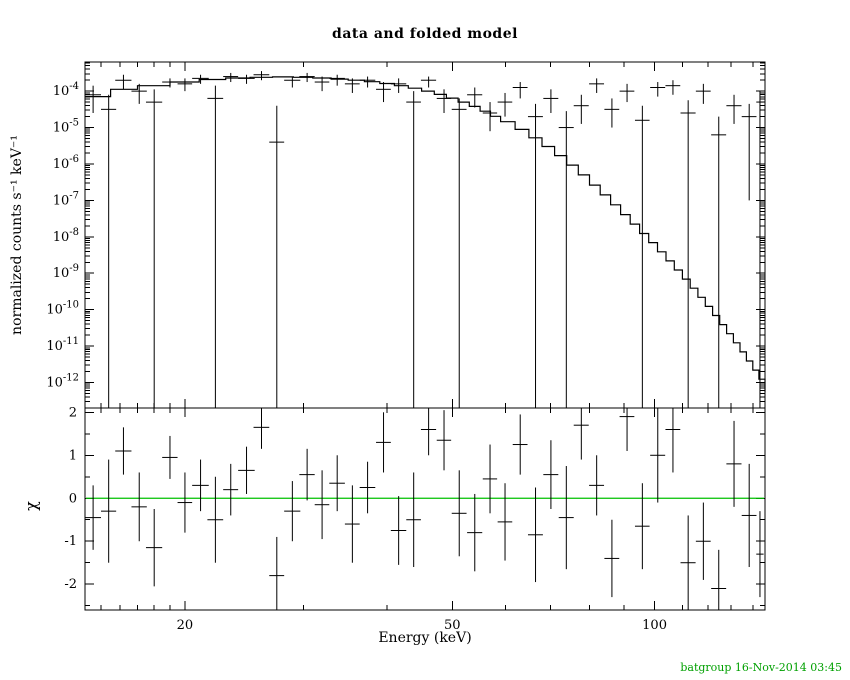 This screenshot has width=850, height=680. Describe the element at coordinates (185, 625) in the screenshot. I see `svg-text: 20` at that location.